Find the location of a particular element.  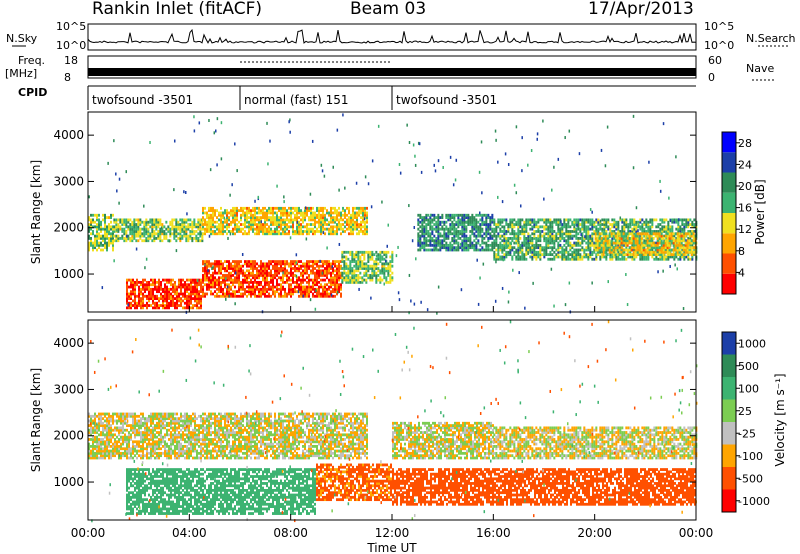

power-echo-scatter is located at coordinates (519, 242).